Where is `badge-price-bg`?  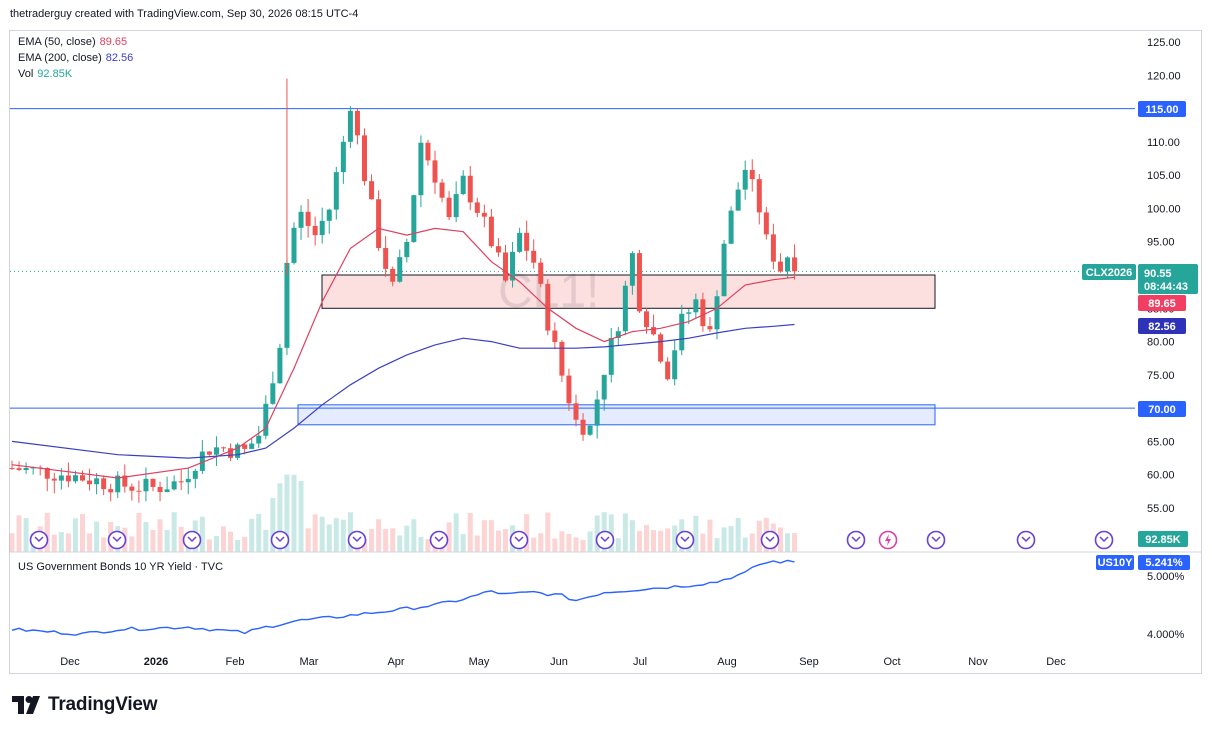 badge-price-bg is located at coordinates (1168, 279).